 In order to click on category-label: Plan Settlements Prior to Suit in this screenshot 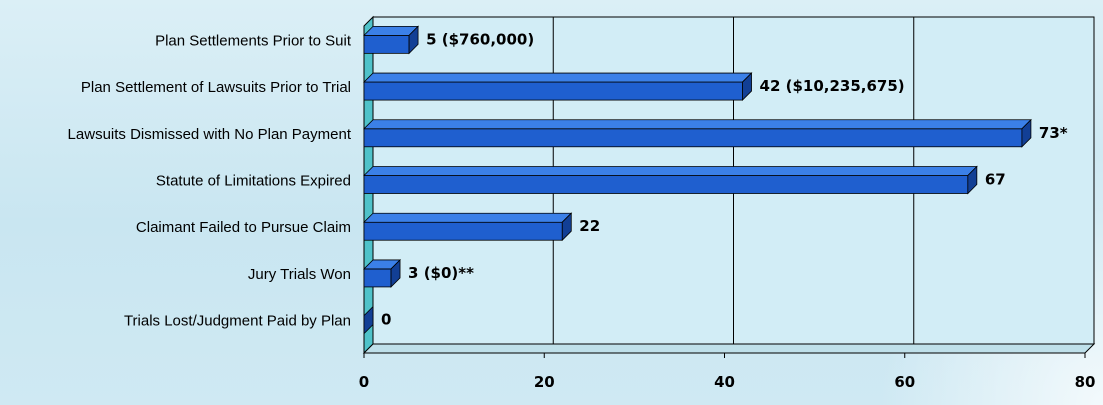, I will do `click(253, 40)`.